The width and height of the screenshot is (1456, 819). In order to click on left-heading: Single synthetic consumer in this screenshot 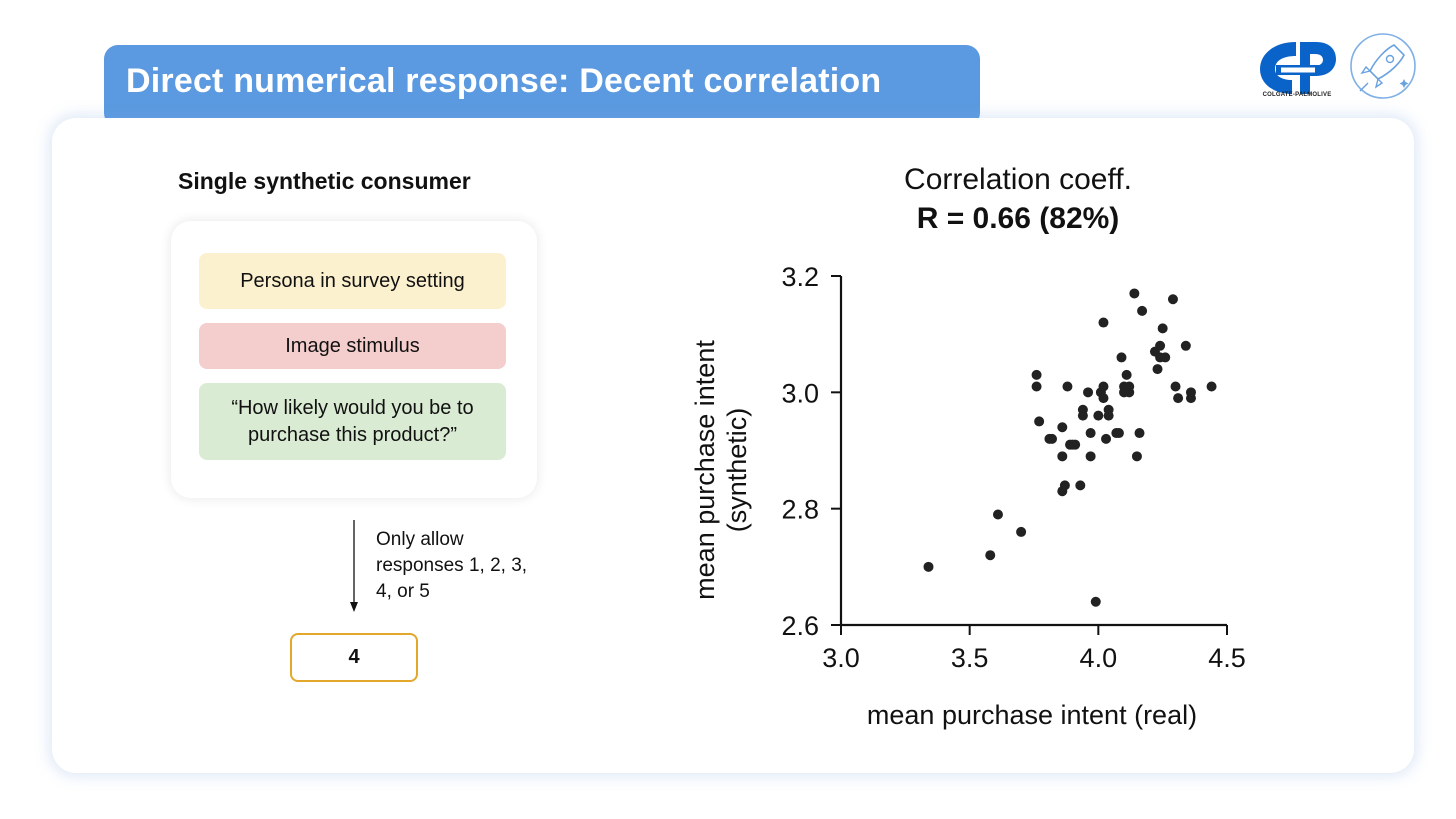, I will do `click(324, 181)`.